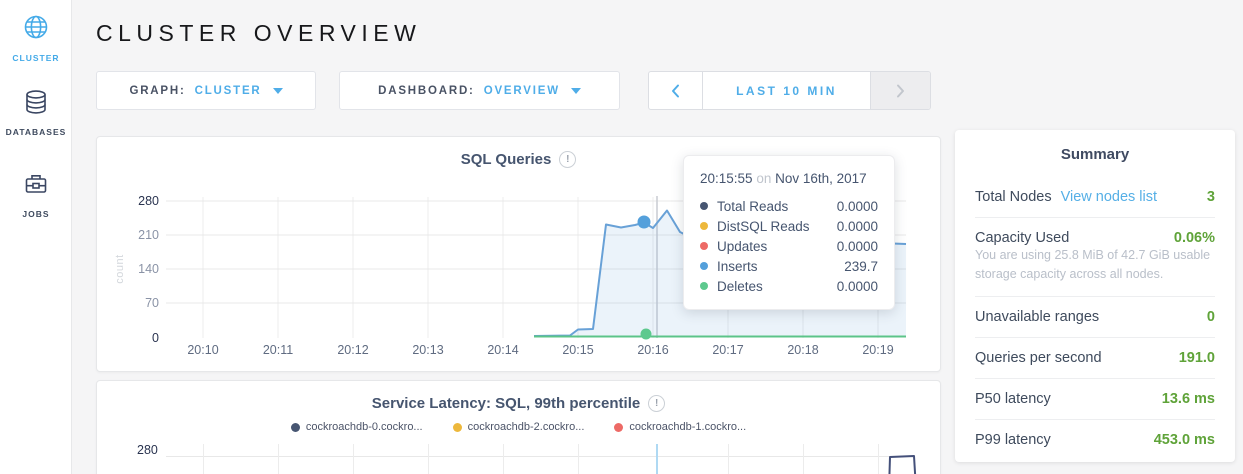 This screenshot has width=1243, height=474. What do you see at coordinates (1196, 357) in the screenshot?
I see `qps-value: 191.0` at bounding box center [1196, 357].